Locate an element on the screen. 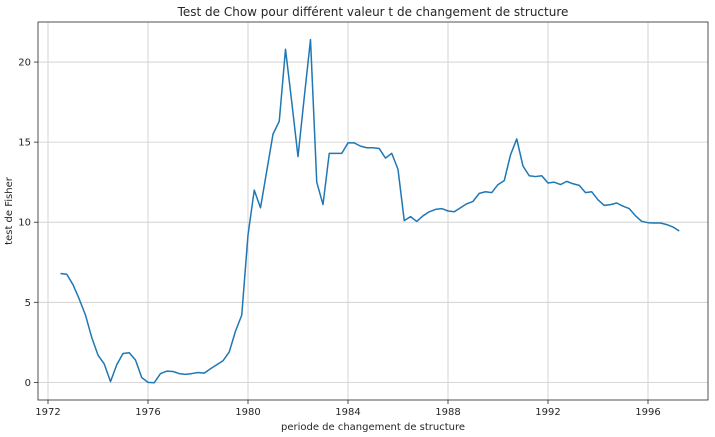  y-tick-label: 20 is located at coordinates (24, 63).